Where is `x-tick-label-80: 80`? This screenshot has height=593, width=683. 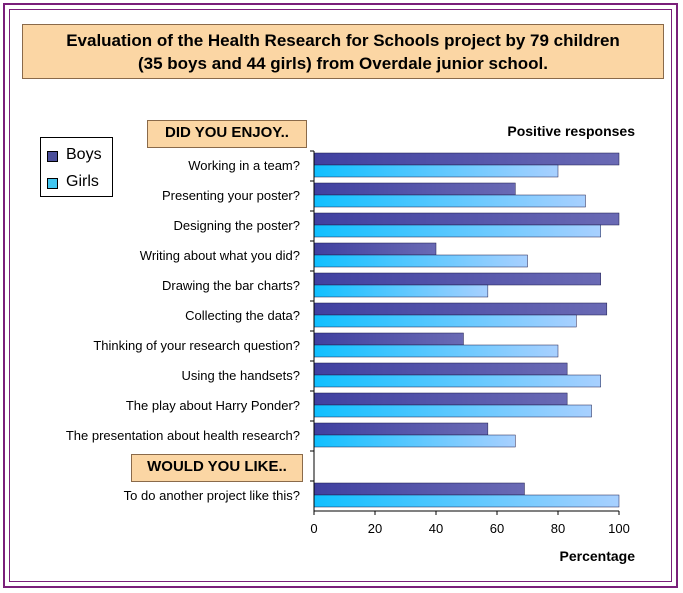 x-tick-label-80: 80 is located at coordinates (558, 528).